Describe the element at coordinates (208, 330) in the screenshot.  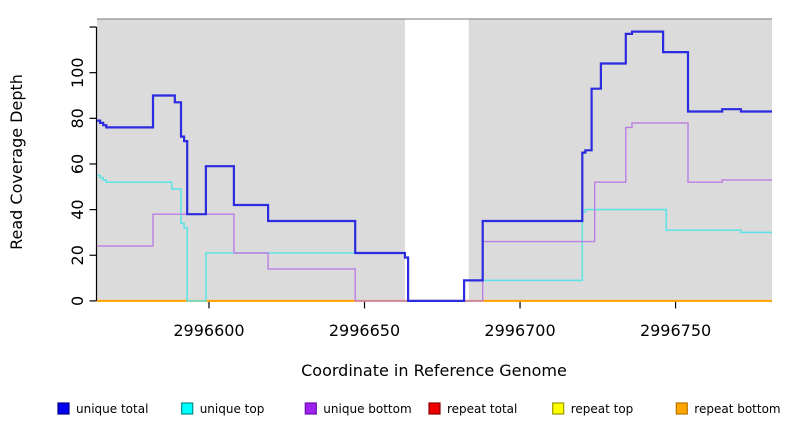
I see `x-tick-label: 2996600` at that location.